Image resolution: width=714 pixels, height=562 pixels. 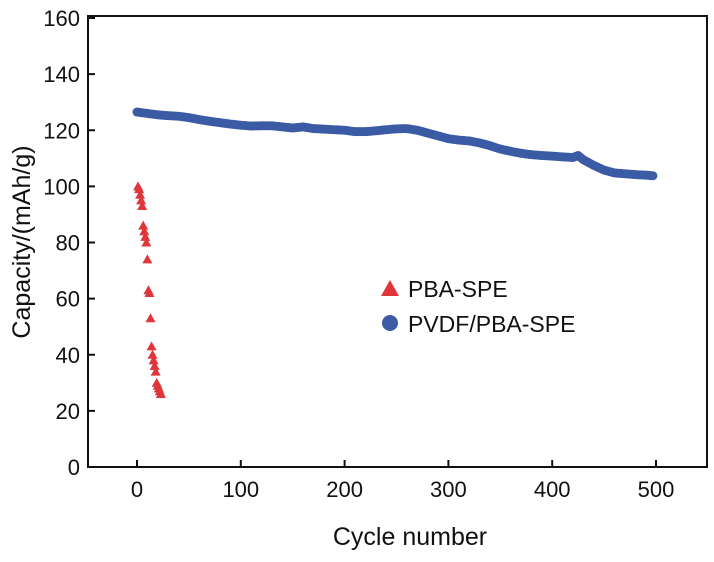 What do you see at coordinates (390, 323) in the screenshot?
I see `legend-circle-marker` at bounding box center [390, 323].